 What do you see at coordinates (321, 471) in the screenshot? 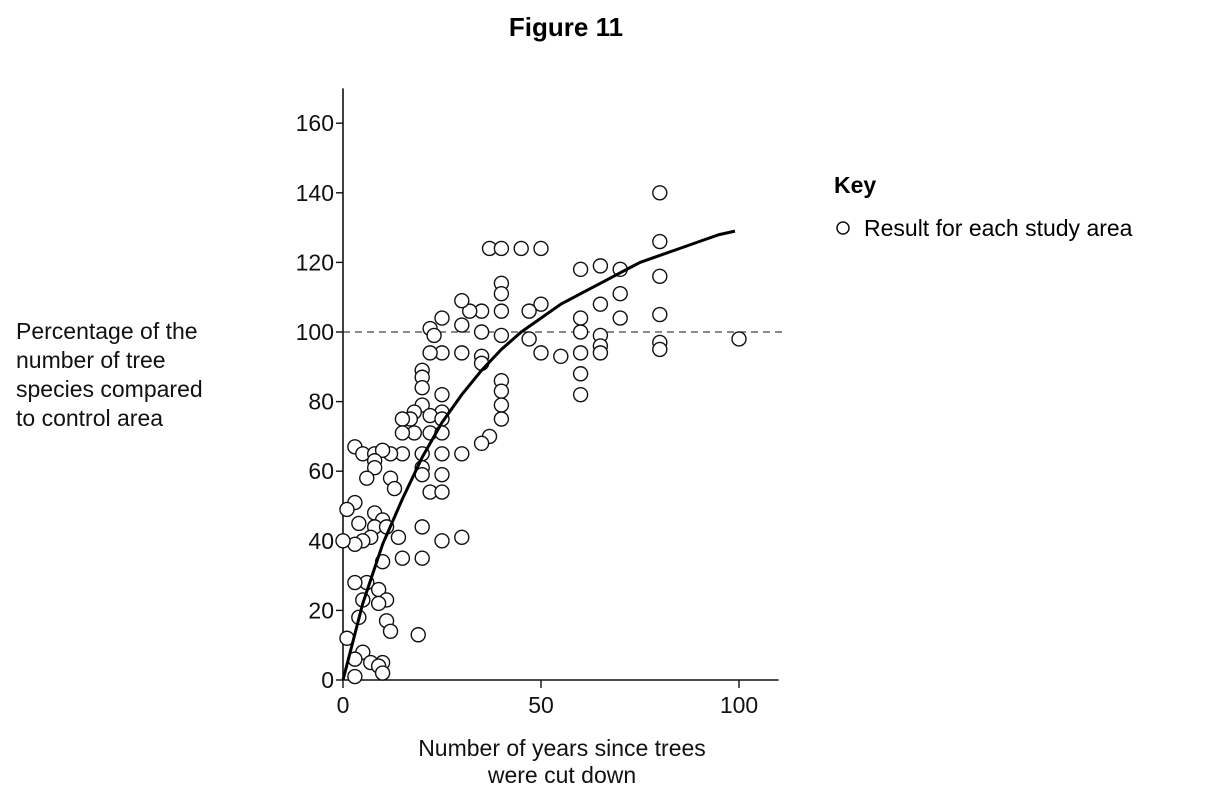
I see `y-tick-label: 60` at bounding box center [321, 471].